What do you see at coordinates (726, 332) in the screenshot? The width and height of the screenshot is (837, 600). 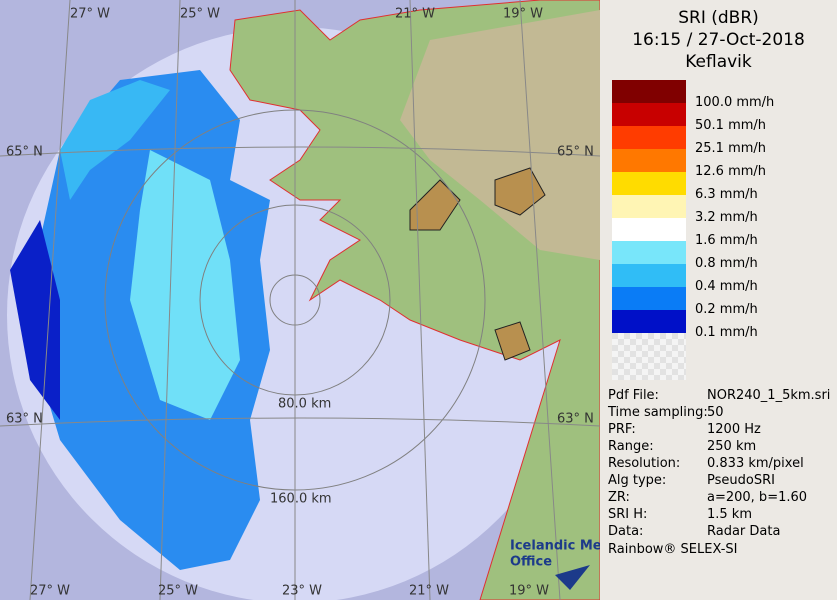 I see `legend-label: 0.1 mm/h` at bounding box center [726, 332].